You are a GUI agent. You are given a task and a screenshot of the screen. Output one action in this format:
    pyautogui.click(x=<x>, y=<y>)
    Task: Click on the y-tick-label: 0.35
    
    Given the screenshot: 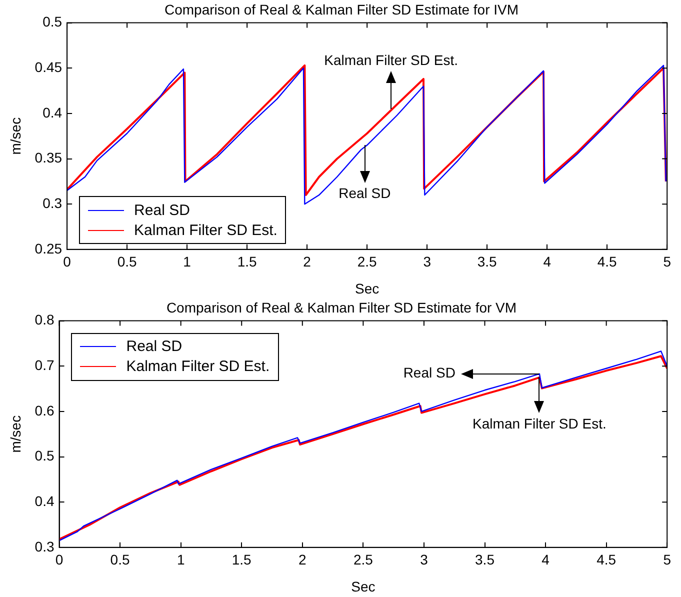 What is the action you would take?
    pyautogui.click(x=48, y=158)
    